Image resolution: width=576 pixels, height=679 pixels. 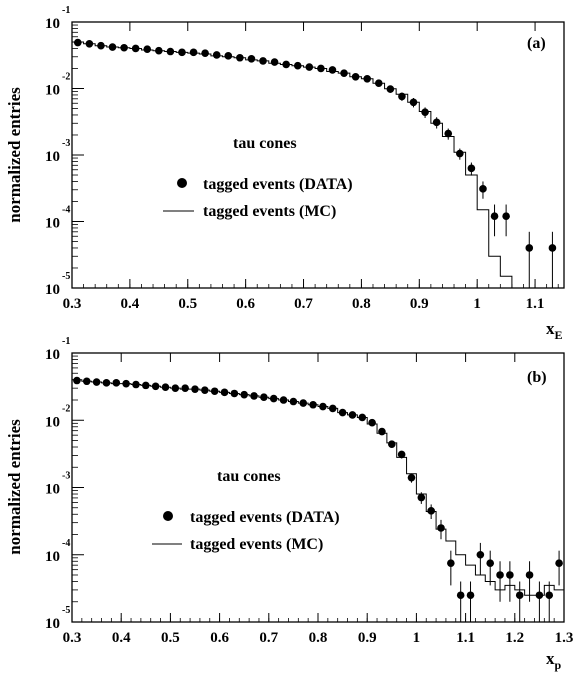 What do you see at coordinates (550, 328) in the screenshot?
I see `x-axis-title-main-a: x` at bounding box center [550, 328].